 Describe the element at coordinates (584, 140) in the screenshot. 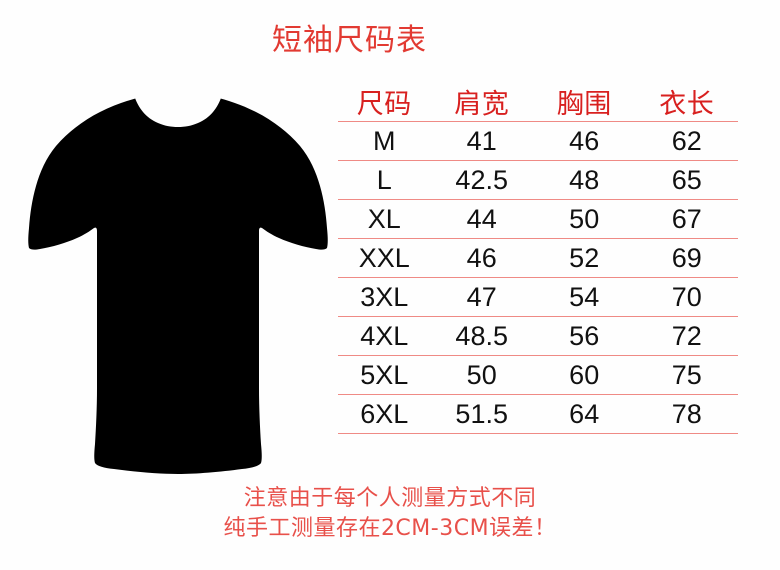

I see `cell-chest: 46` at that location.